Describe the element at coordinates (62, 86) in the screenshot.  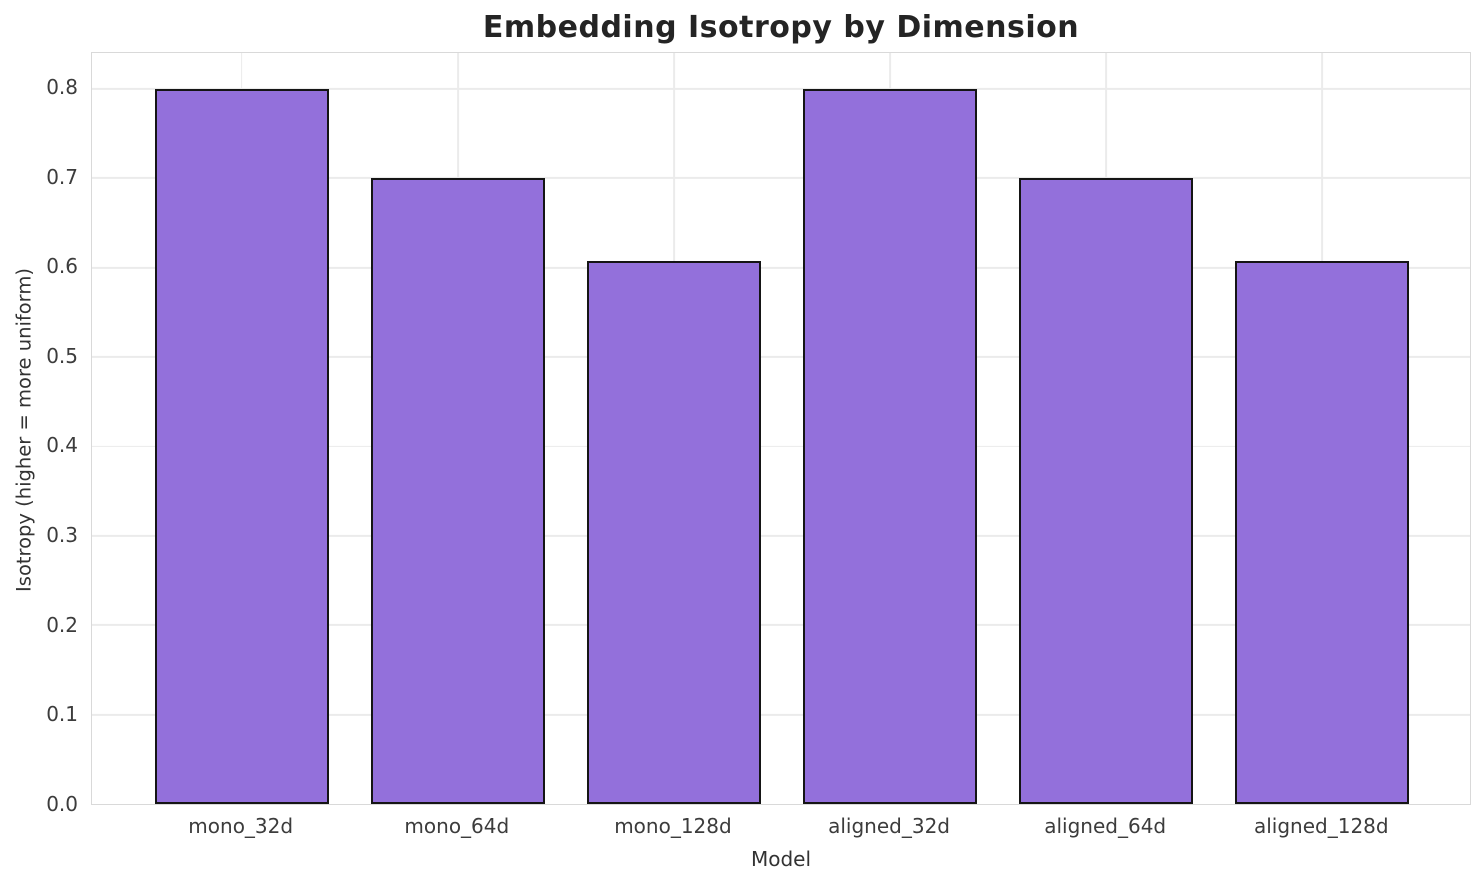
I see `y-tick-label: 0.8` at that location.